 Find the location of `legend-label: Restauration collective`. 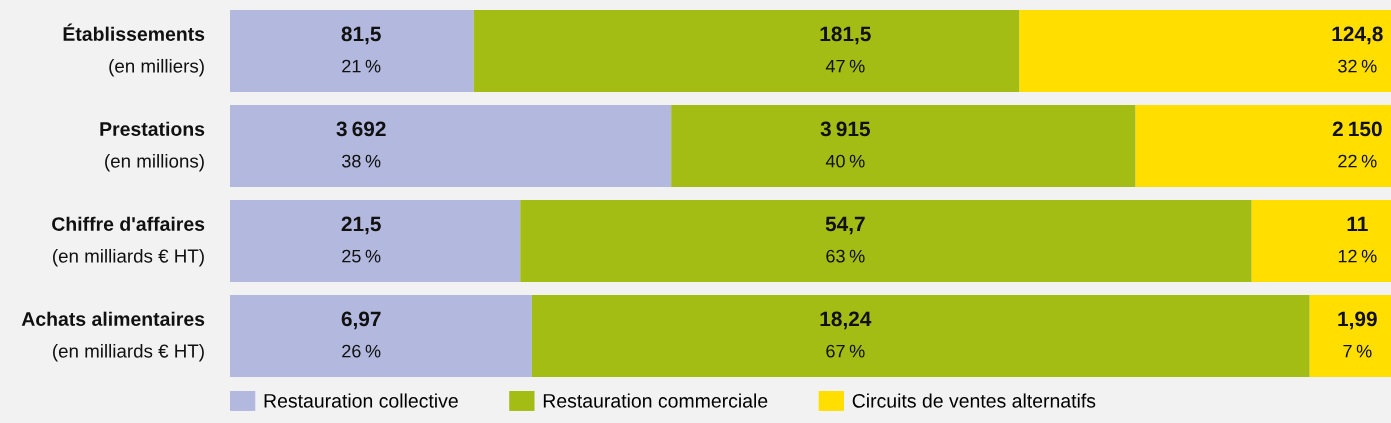

legend-label: Restauration collective is located at coordinates (361, 400).